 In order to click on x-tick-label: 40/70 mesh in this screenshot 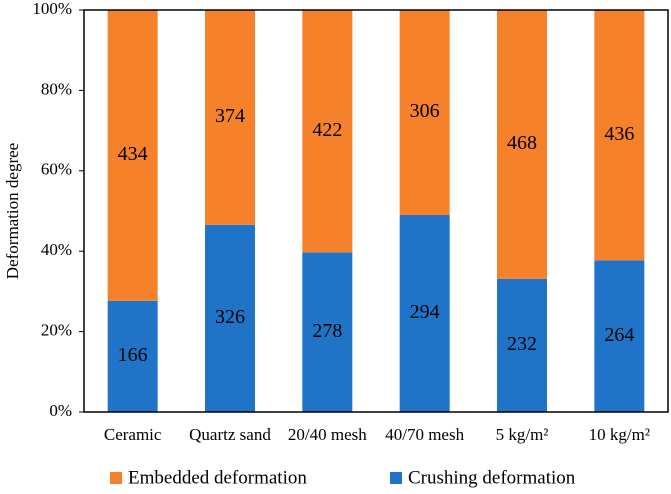, I will do `click(424, 434)`.